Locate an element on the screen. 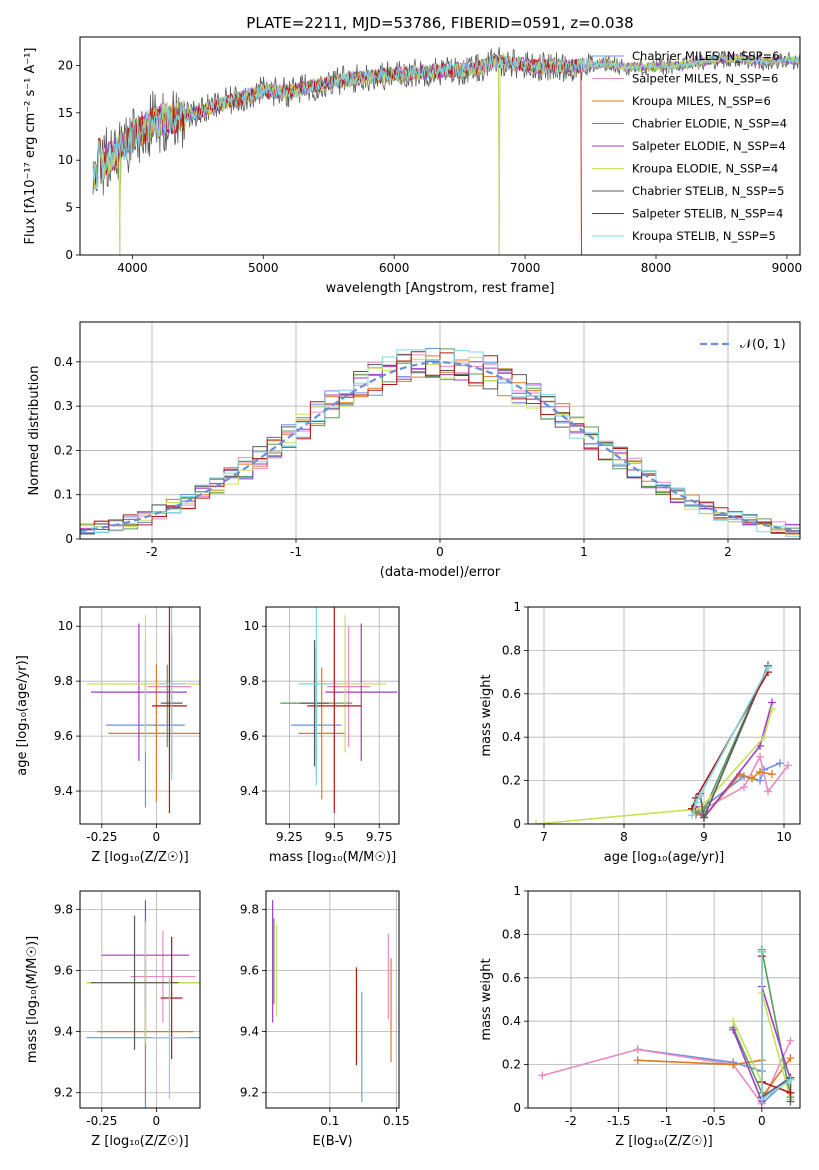 The image size is (819, 1170). legend-entry: Chabrier ELODIE, N_SSP=4 is located at coordinates (709, 124).